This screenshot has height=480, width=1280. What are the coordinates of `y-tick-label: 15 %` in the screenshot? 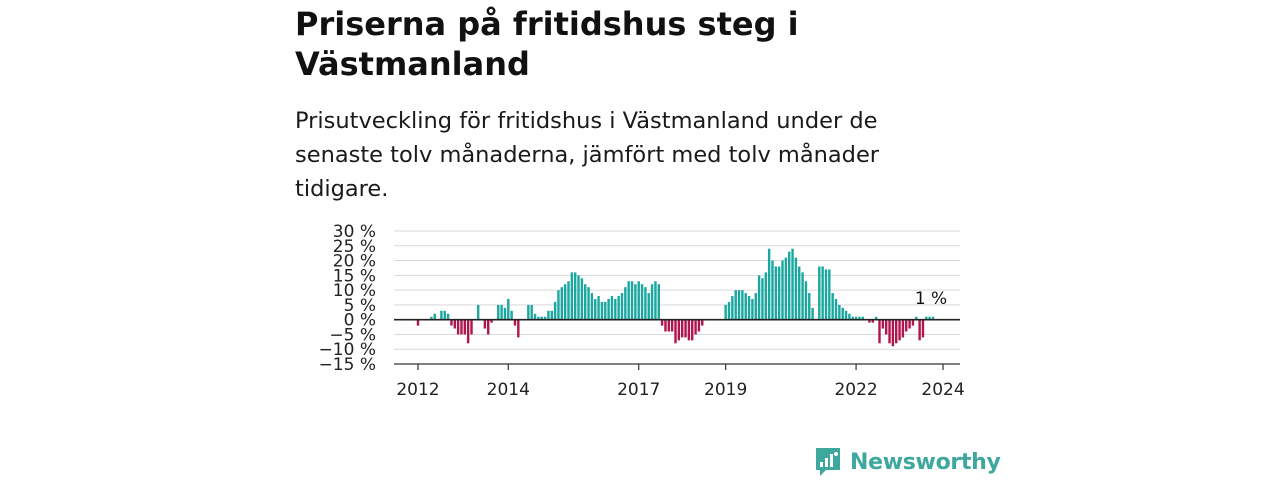 It's located at (354, 276).